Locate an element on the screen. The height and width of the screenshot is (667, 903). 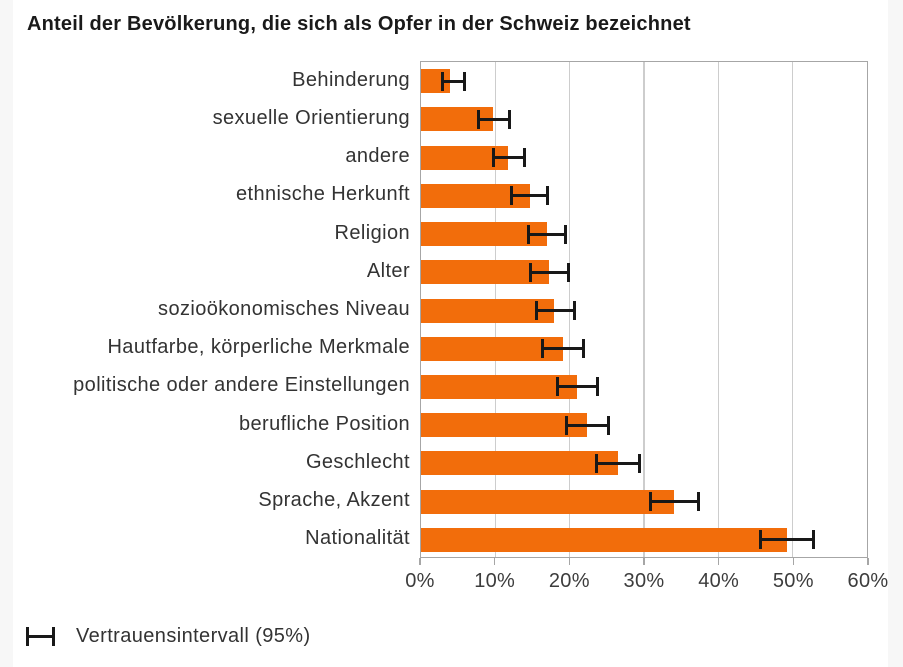
category-label: Geschlecht is located at coordinates (357, 461).